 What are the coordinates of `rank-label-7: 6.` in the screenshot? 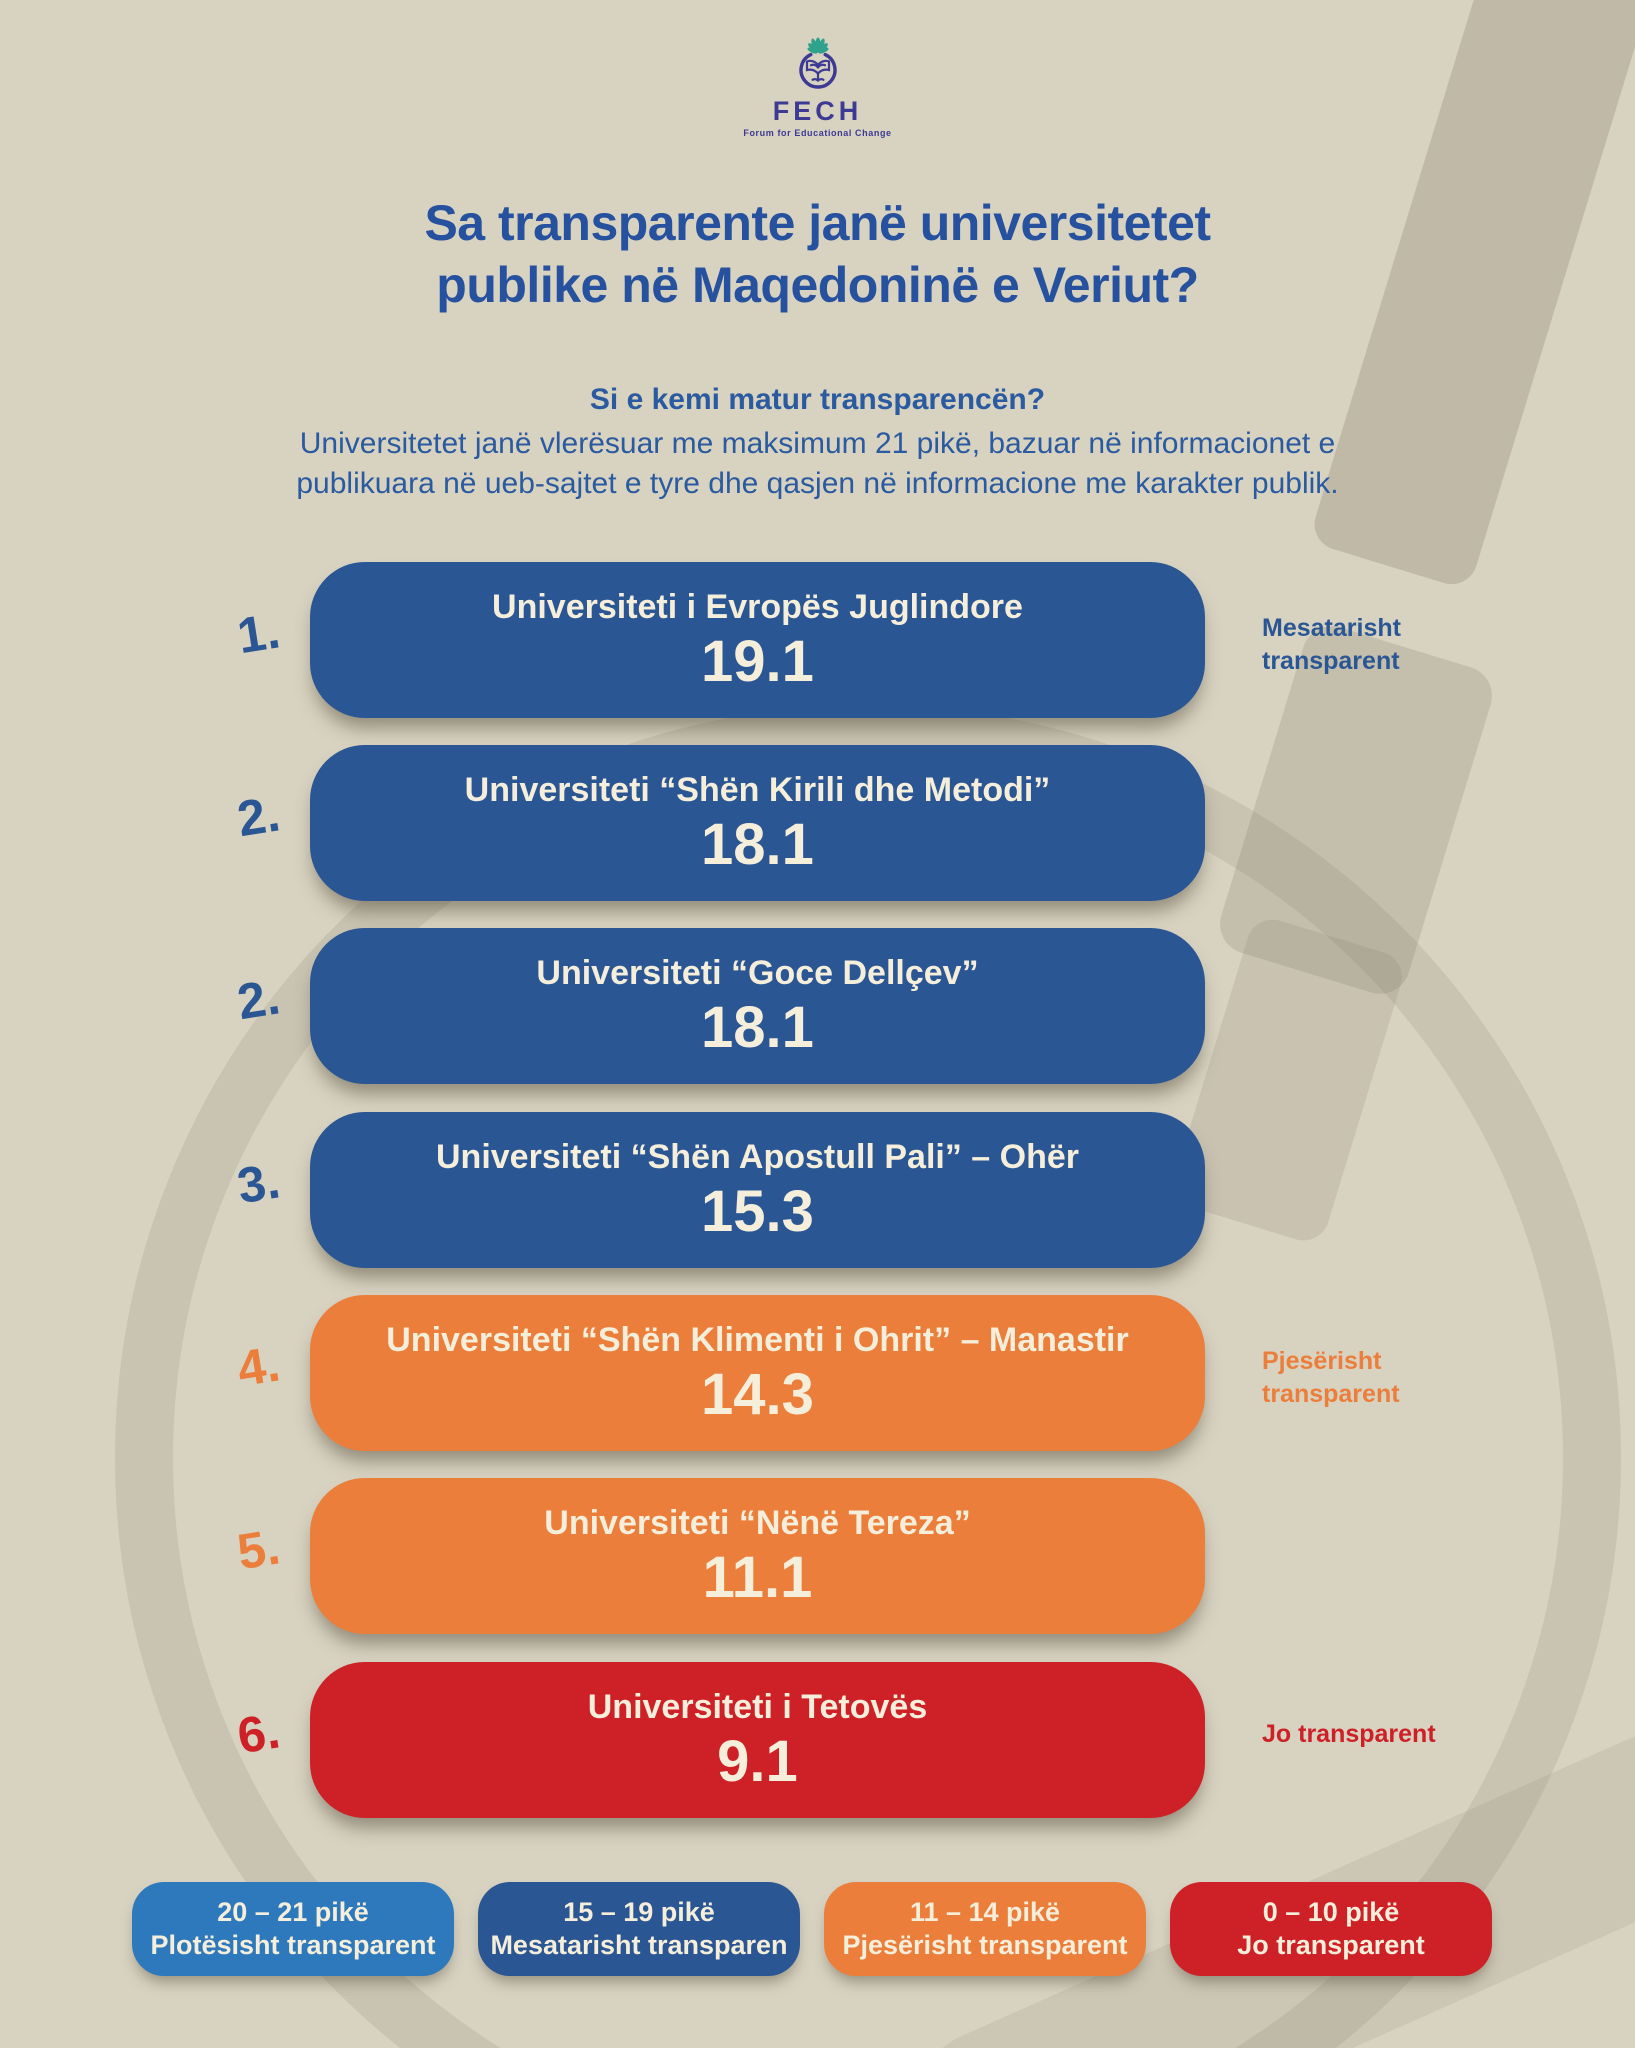 It's located at (258, 1733).